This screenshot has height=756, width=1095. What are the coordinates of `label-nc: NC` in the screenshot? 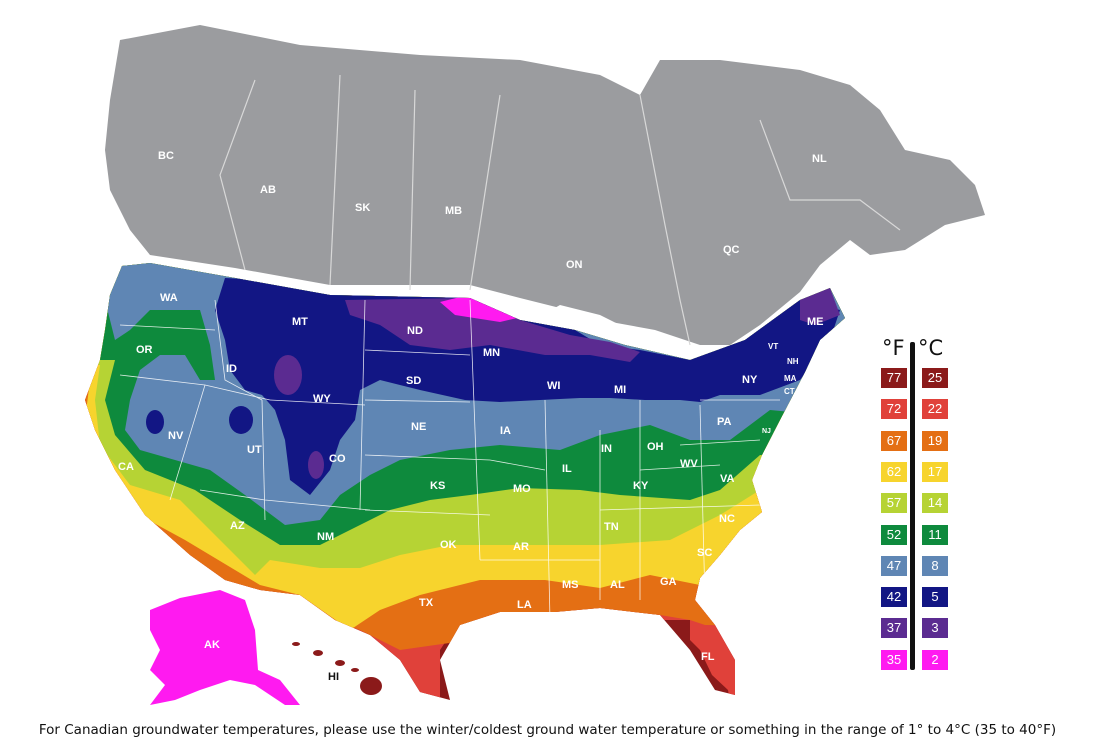 It's located at (727, 519).